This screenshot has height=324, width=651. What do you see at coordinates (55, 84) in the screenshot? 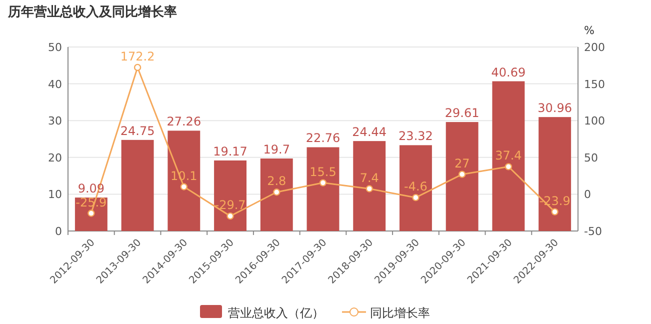
I see `y-tick-label: 40` at bounding box center [55, 84].